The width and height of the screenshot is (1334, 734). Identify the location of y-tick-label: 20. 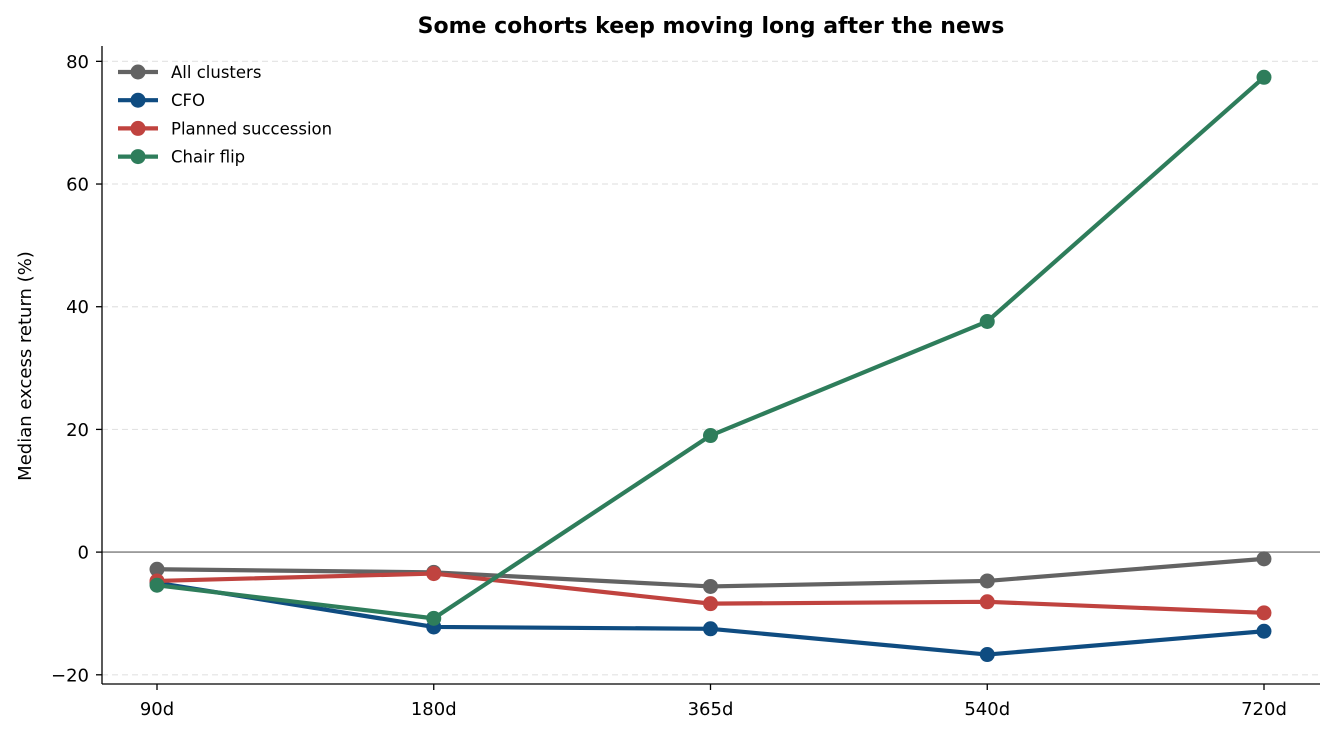
(77, 430).